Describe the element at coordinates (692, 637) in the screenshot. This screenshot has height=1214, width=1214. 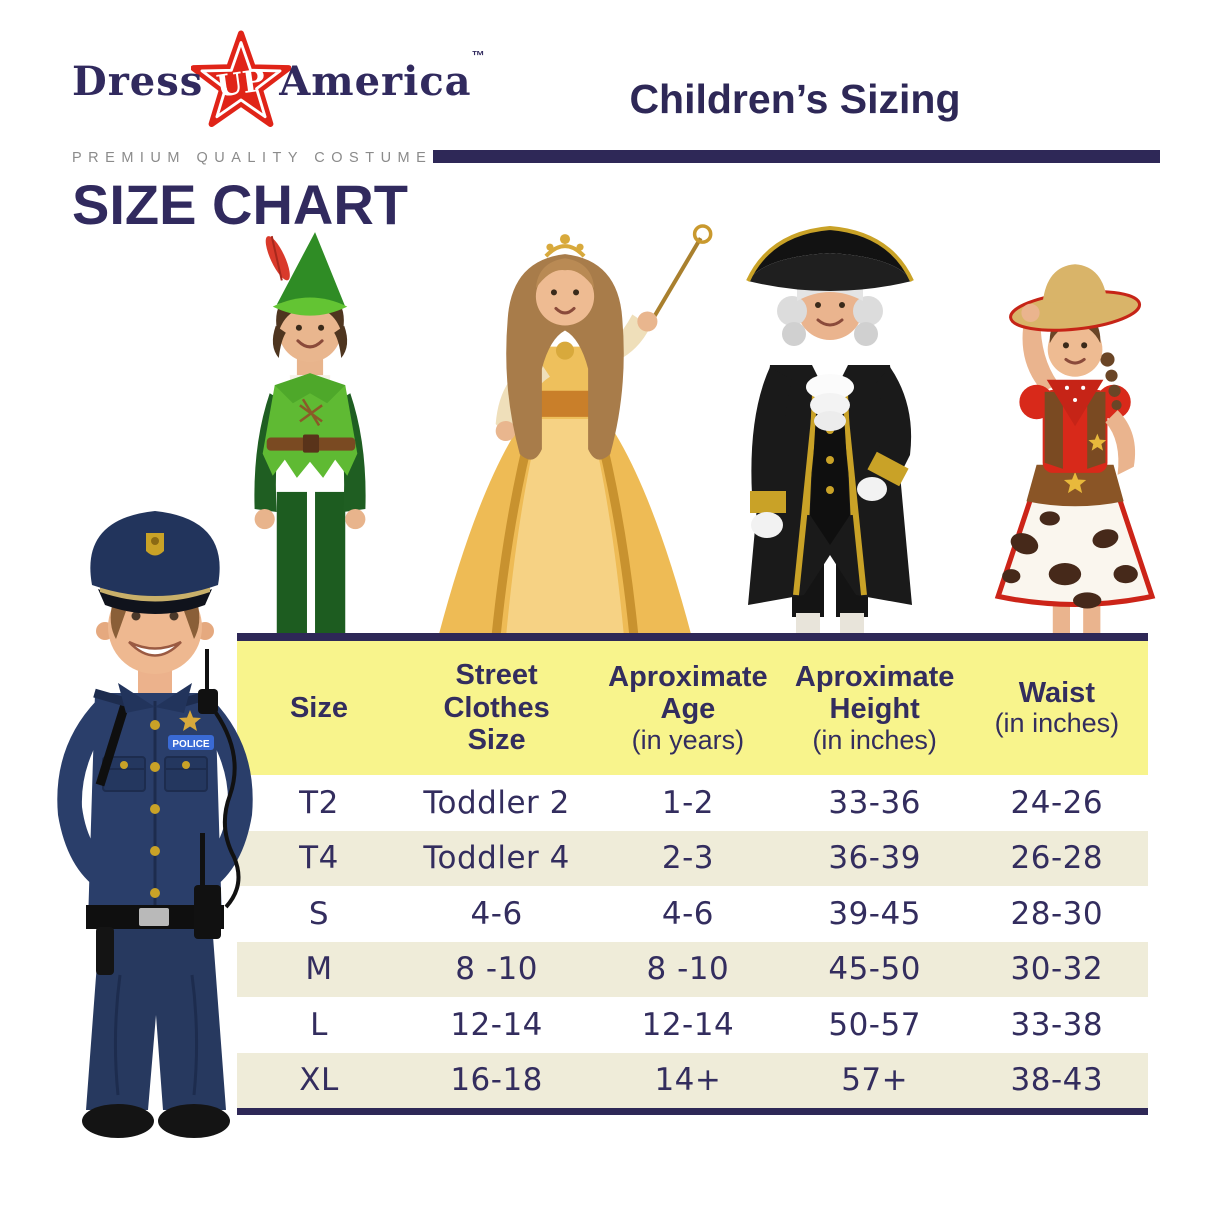
I see `table-top-border` at that location.